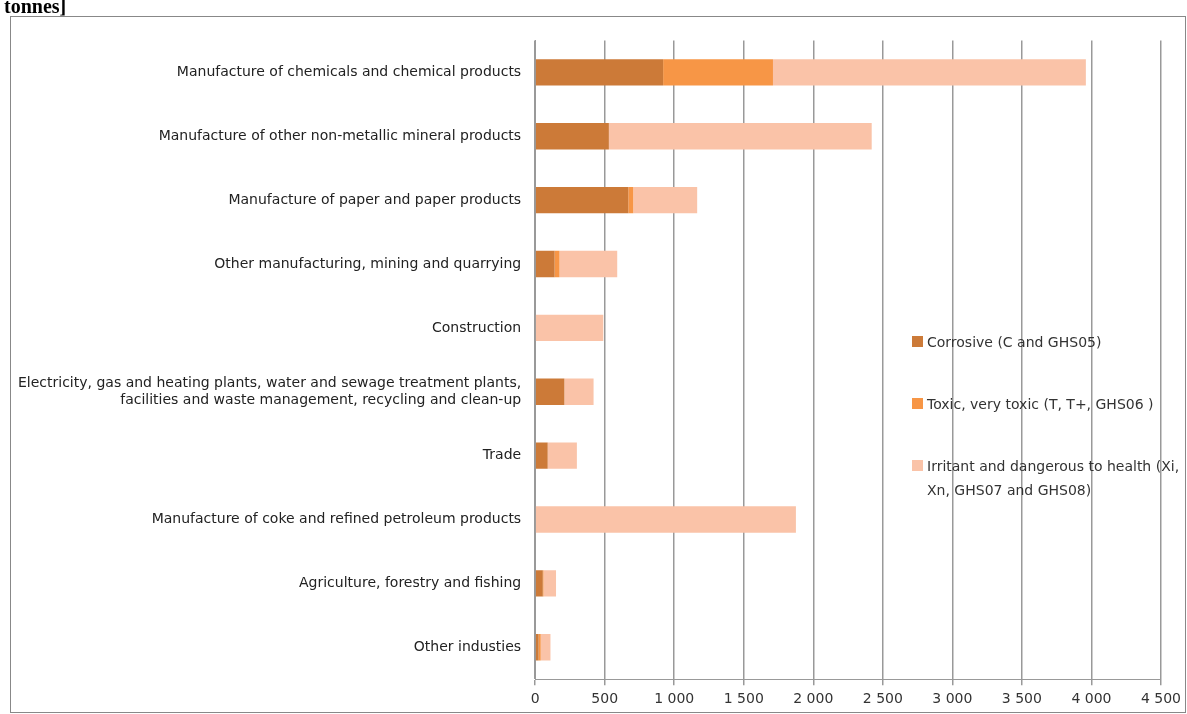 This screenshot has width=1187, height=714. What do you see at coordinates (375, 198) in the screenshot?
I see `y-tick-label: Manufacture of paper and paper products` at bounding box center [375, 198].